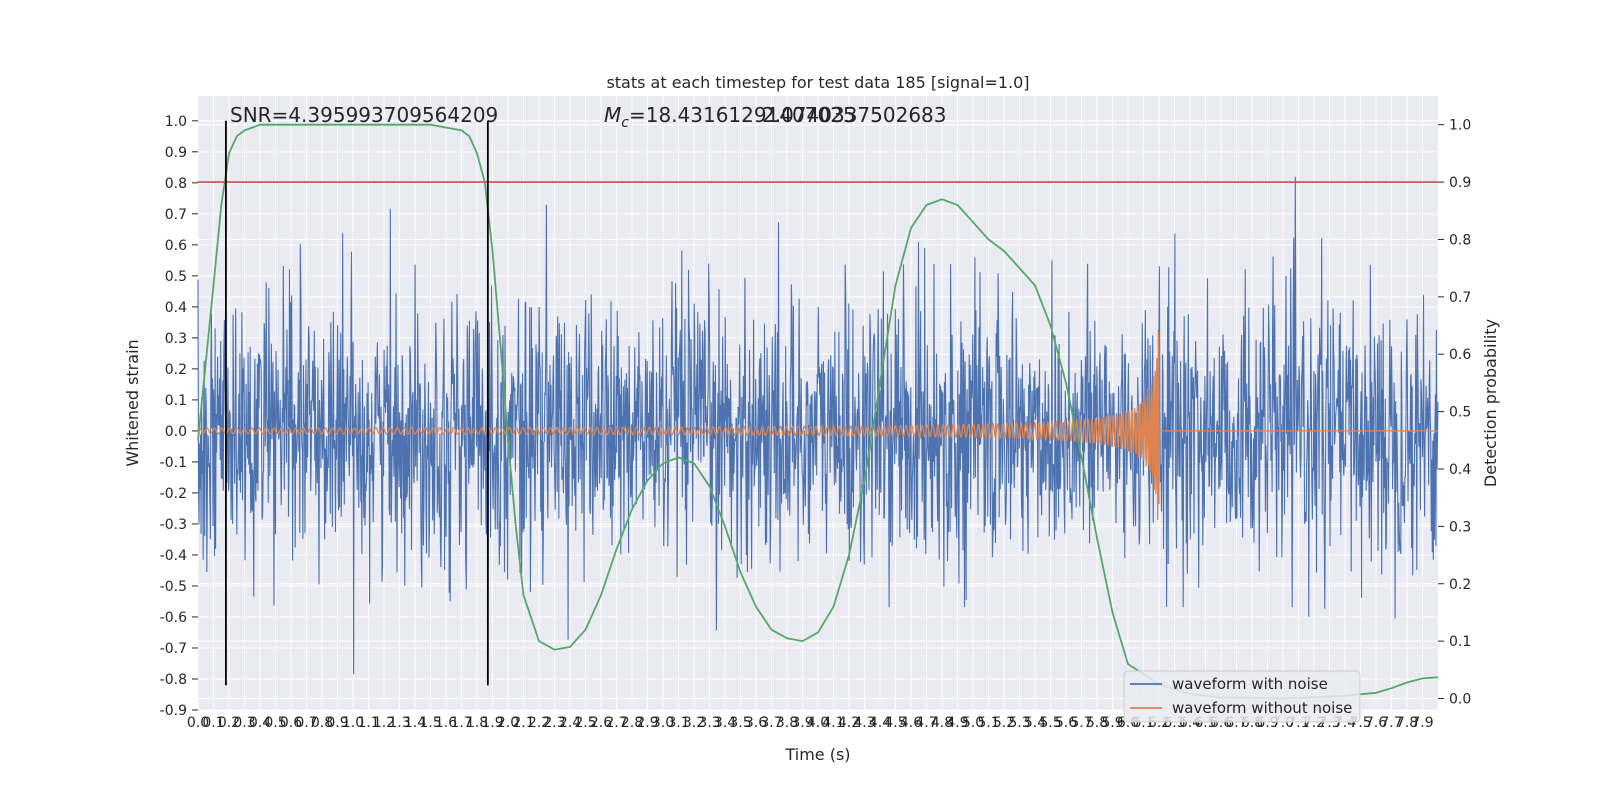  Describe the element at coordinates (539, 723) in the screenshot. I see `x-tick-label: 2.2` at that location.